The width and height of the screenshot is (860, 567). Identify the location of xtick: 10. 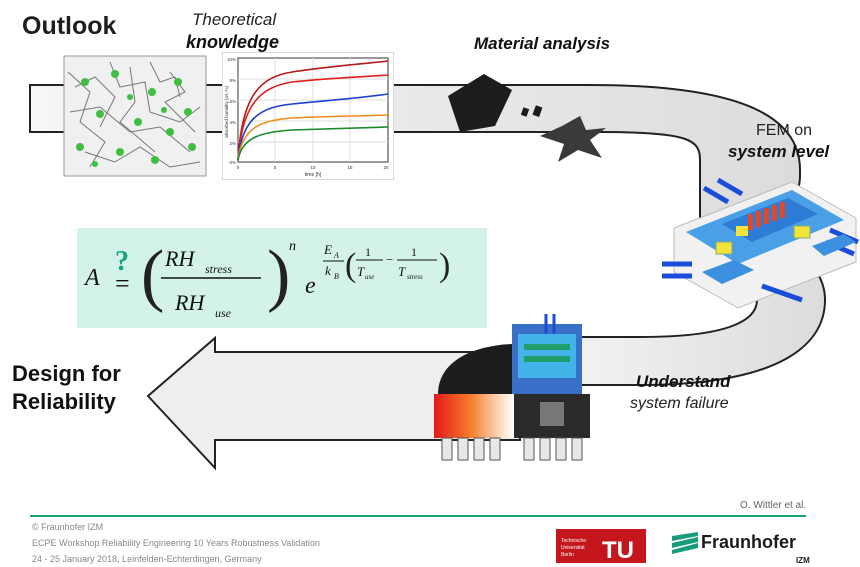
(313, 167).